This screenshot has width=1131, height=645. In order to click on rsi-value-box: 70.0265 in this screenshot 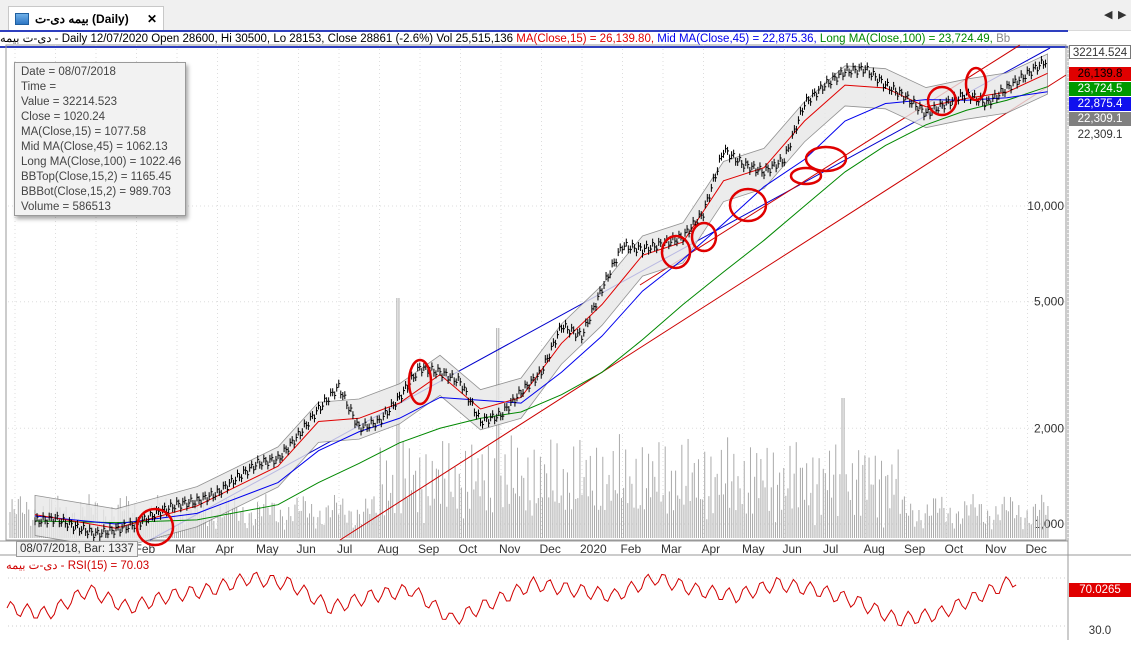, I will do `click(1100, 590)`.